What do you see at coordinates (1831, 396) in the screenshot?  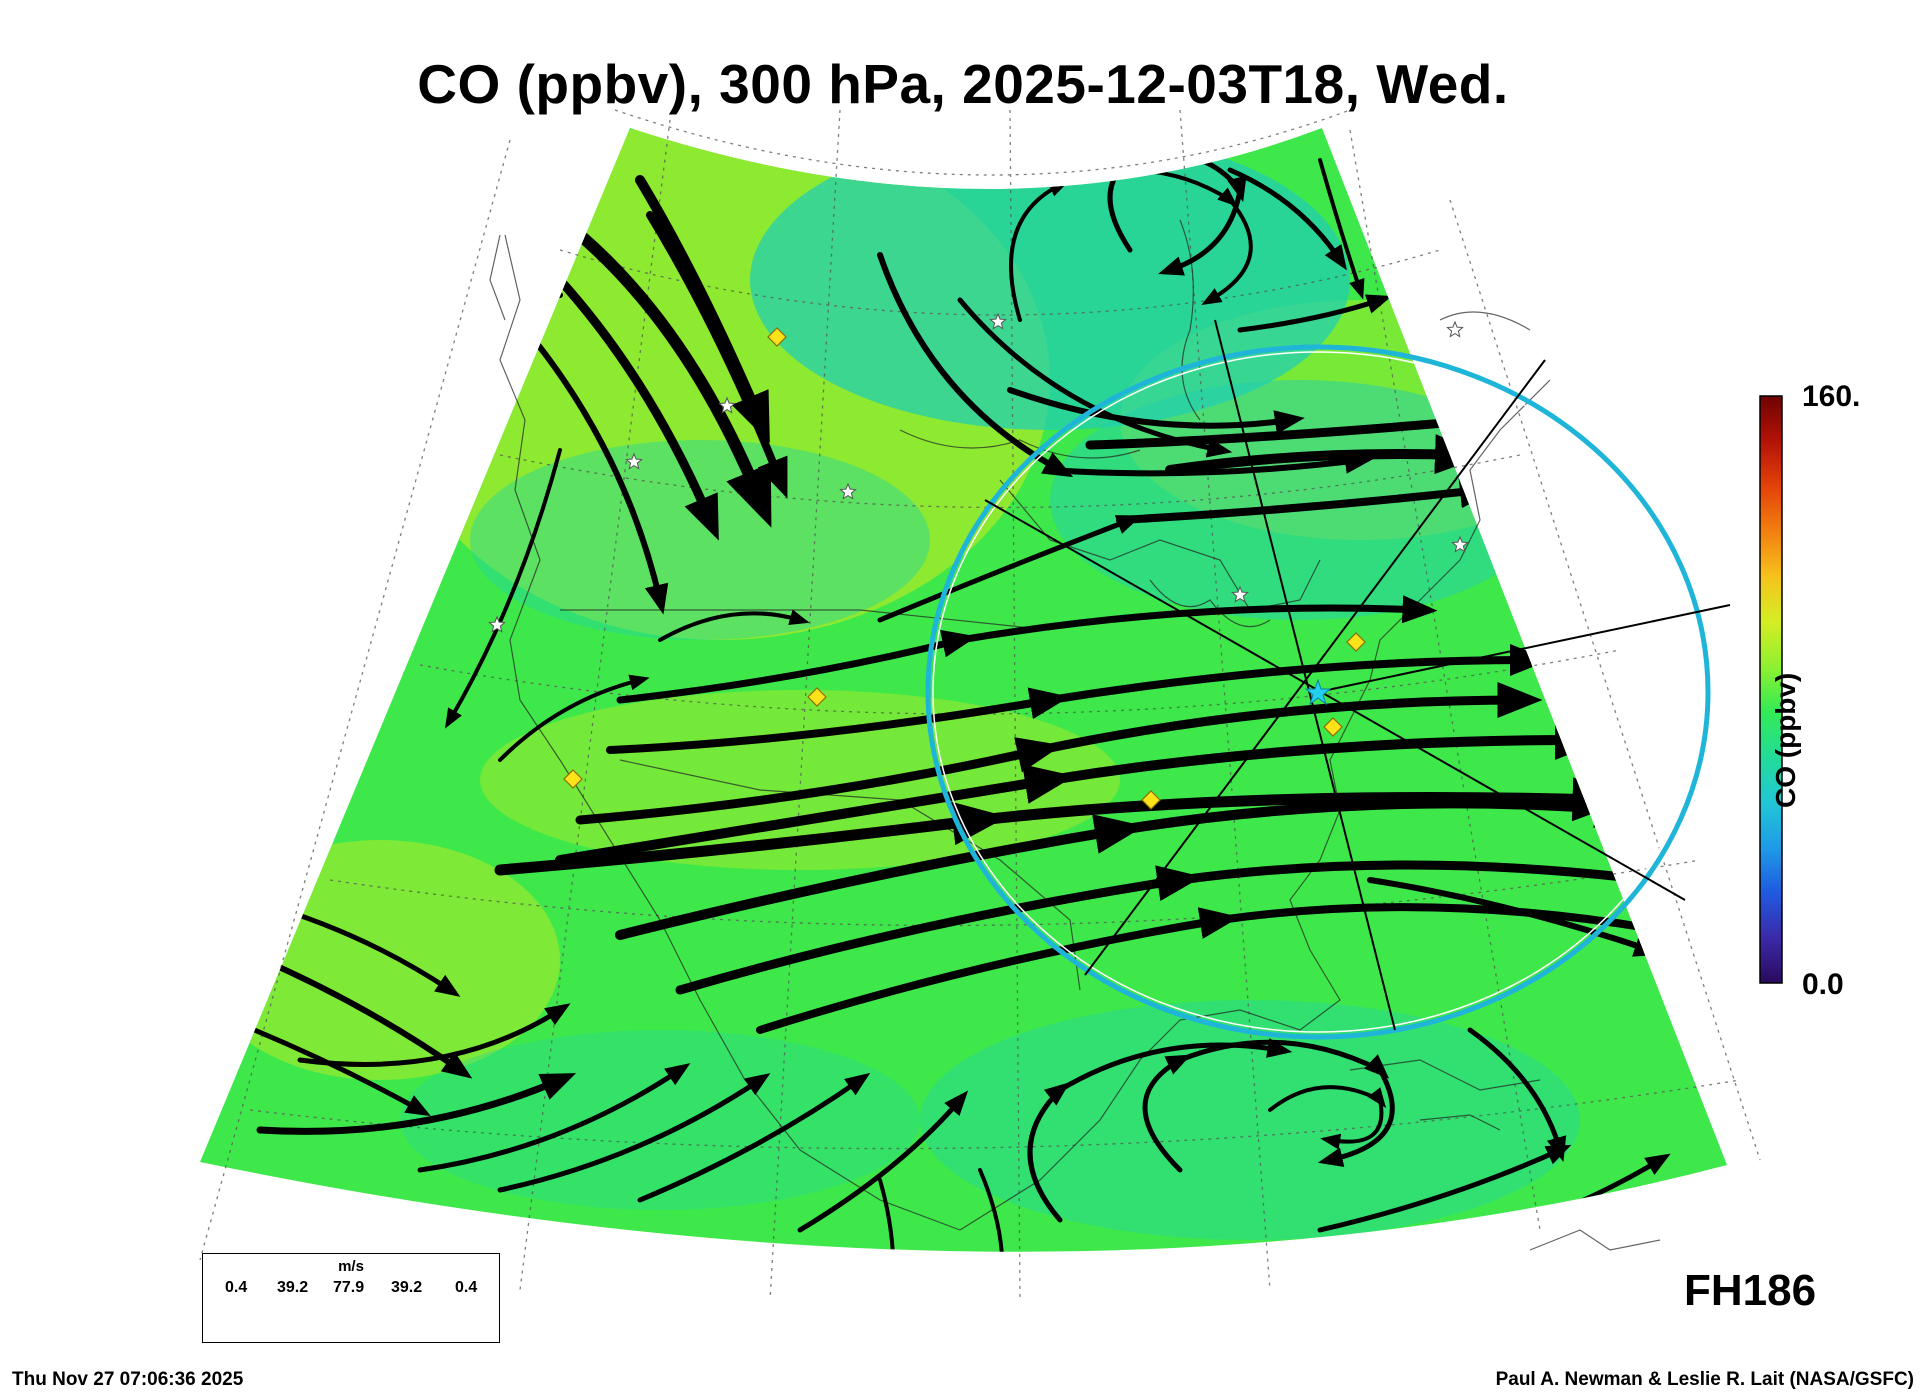 I see `colorbar-max-label: 160.` at bounding box center [1831, 396].